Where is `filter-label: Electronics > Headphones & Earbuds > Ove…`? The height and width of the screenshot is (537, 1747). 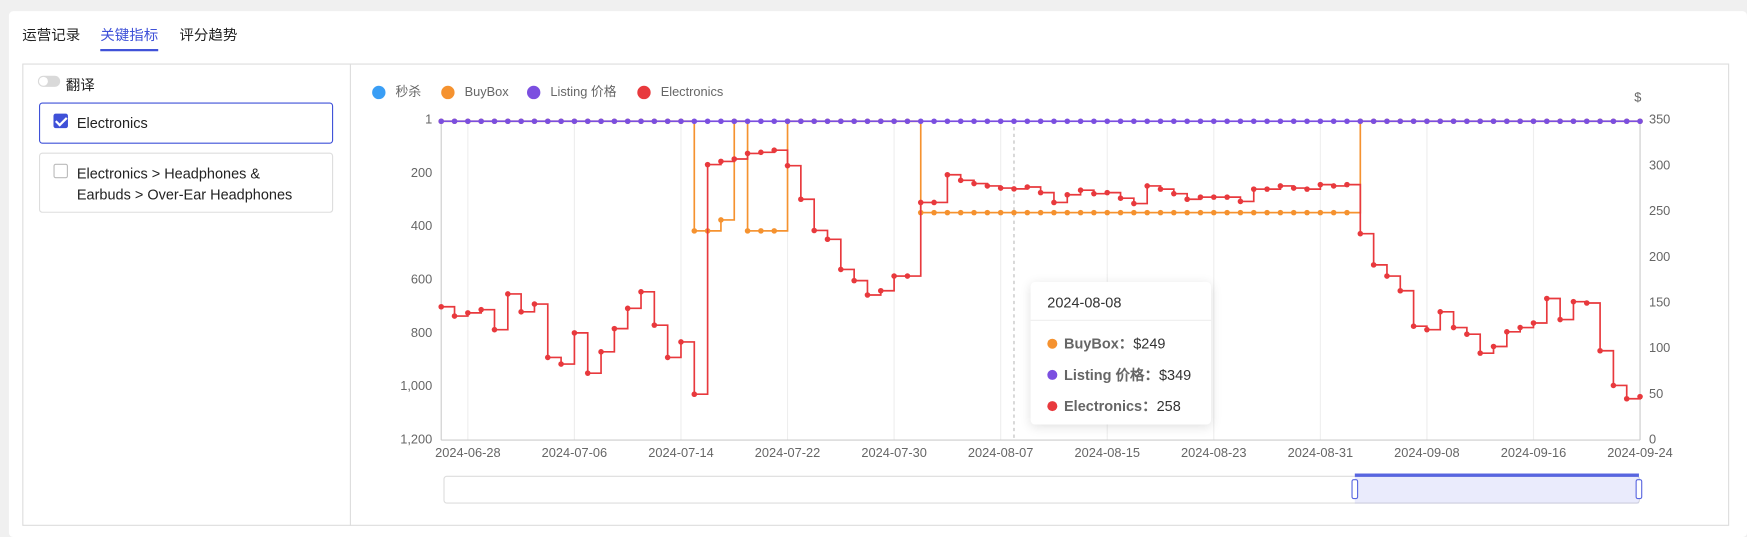 filter-label: Electronics > Headphones & Earbuds > Ove… is located at coordinates (184, 183).